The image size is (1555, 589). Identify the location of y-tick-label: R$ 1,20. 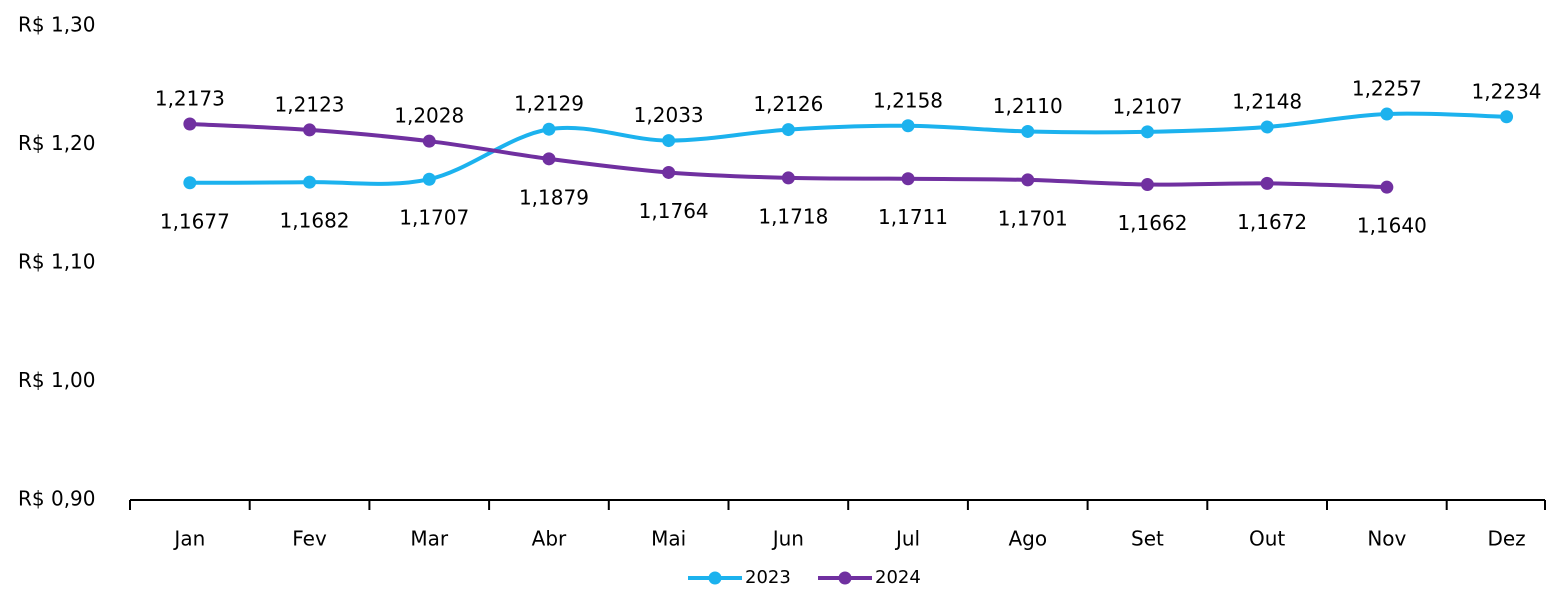
(57, 143).